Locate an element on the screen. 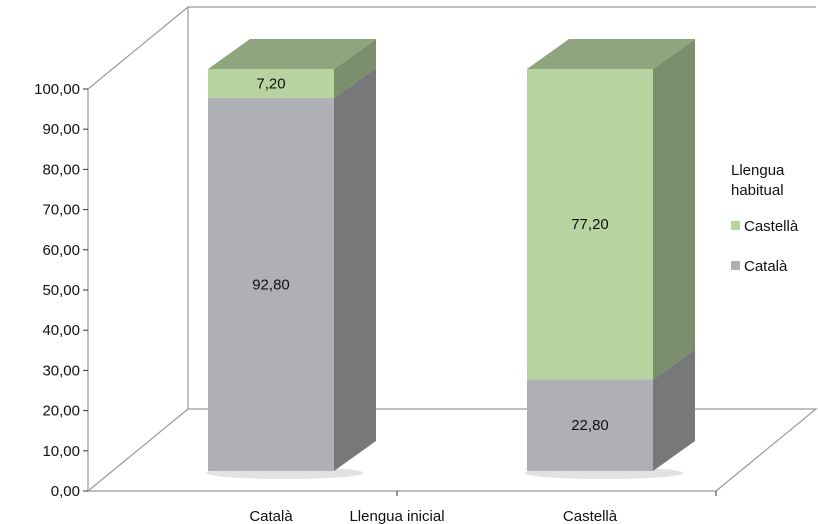 This screenshot has height=524, width=818. legend-title: habitual is located at coordinates (757, 190).